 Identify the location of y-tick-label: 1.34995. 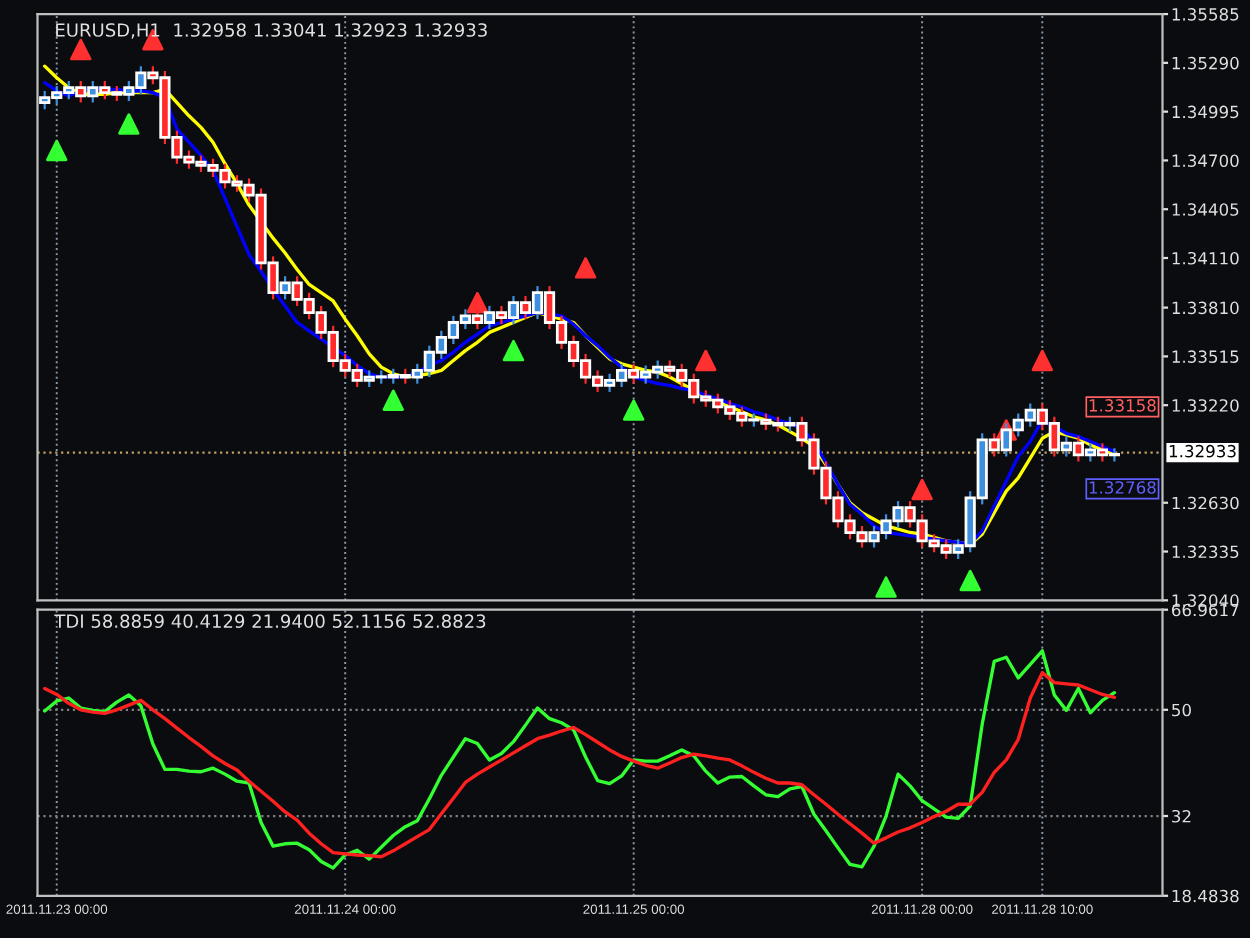
(1205, 112).